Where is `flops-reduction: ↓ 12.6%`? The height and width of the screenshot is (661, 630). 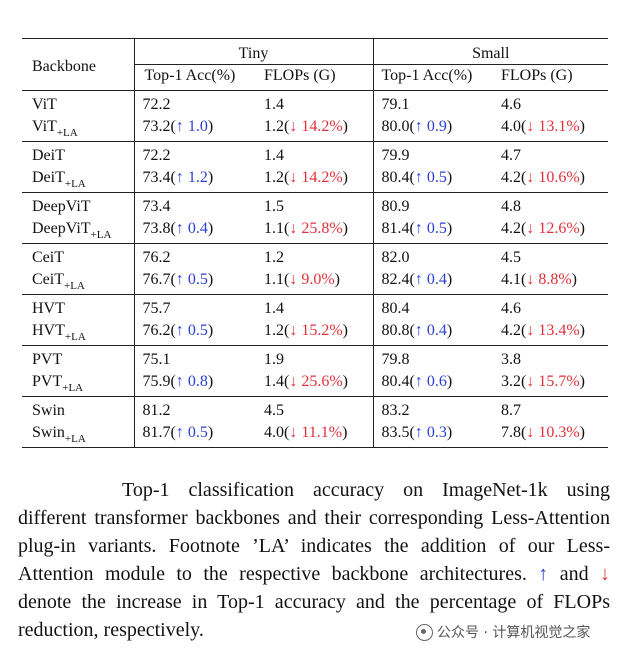
flops-reduction: ↓ 12.6% is located at coordinates (553, 228).